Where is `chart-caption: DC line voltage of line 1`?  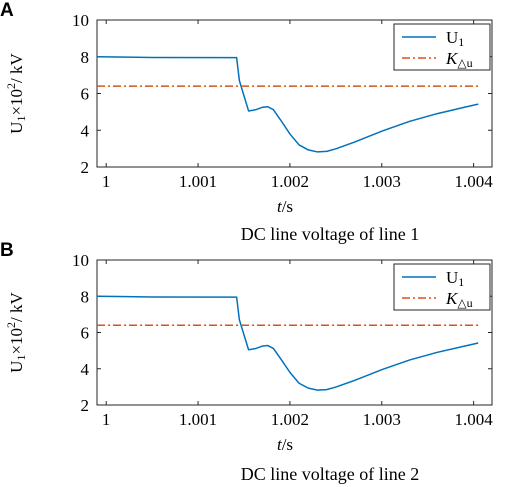 chart-caption: DC line voltage of line 1 is located at coordinates (330, 234).